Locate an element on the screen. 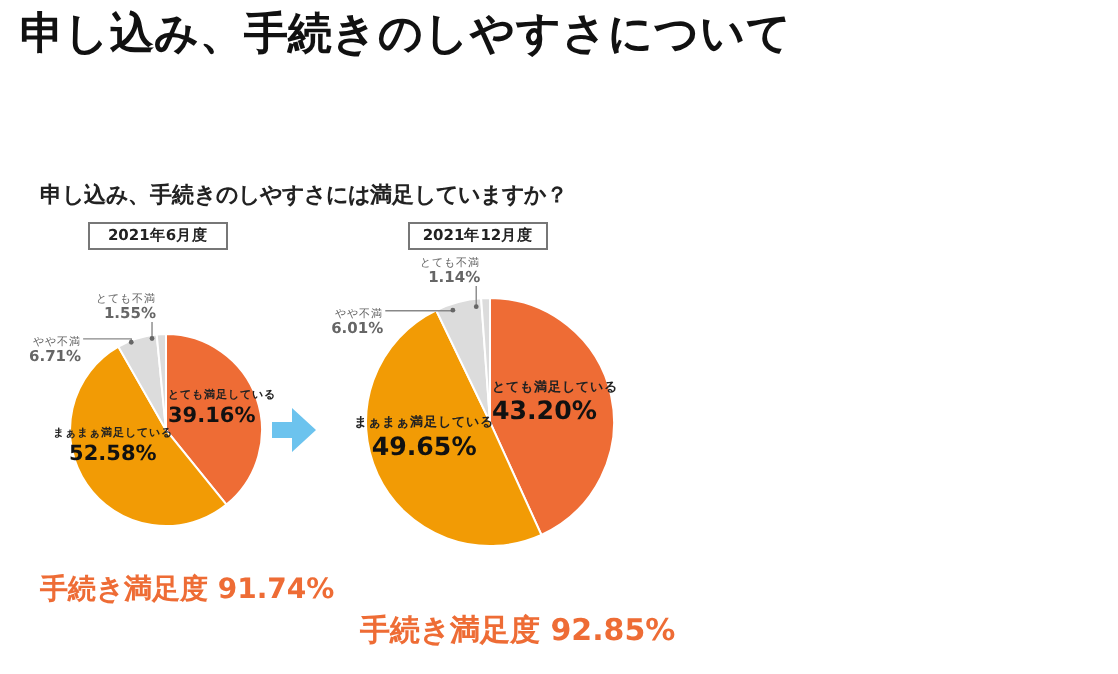  text: 手続き満足度 92.85% is located at coordinates (518, 631).